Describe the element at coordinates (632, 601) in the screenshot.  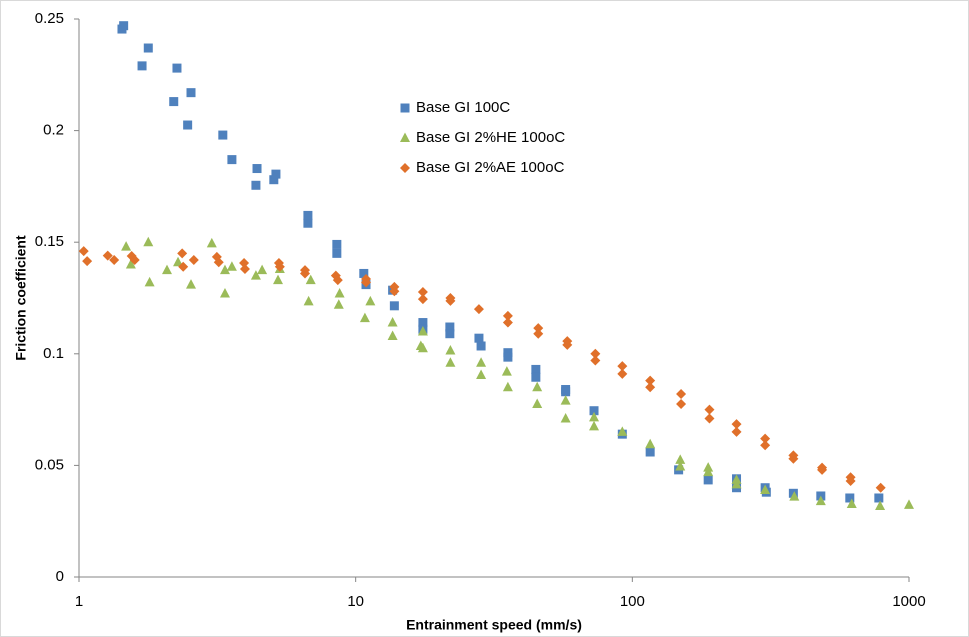
I see `x-tick-label: 100` at that location.